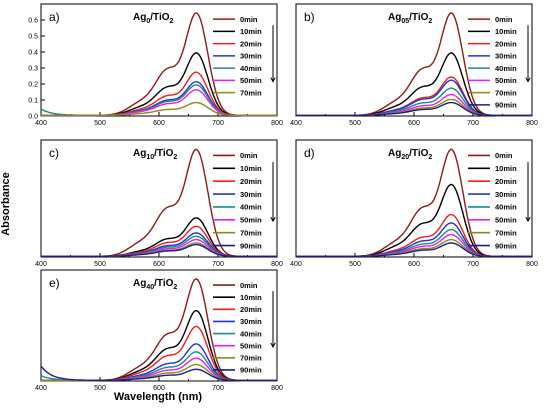 This screenshot has height=408, width=550. I want to click on y-tick-label: 0.5, so click(33, 37).